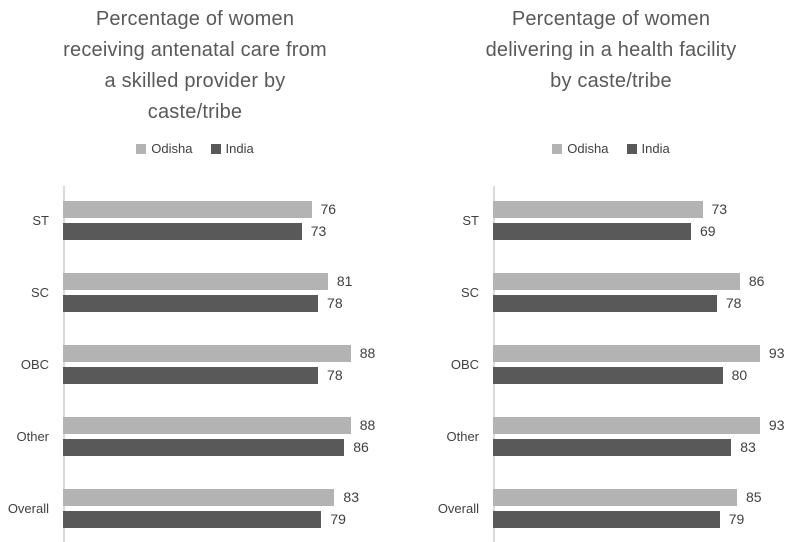  I want to click on category-row: OBC 93 80, so click(588, 364).